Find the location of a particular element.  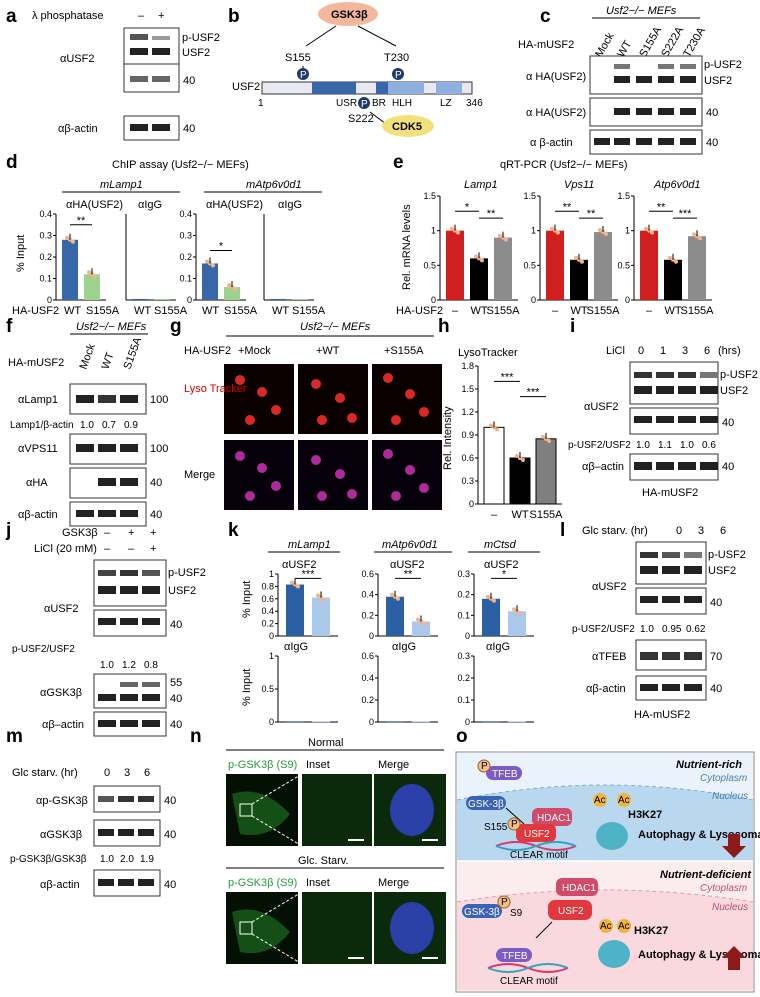

i-antibody: αUSF2 is located at coordinates (601, 407).